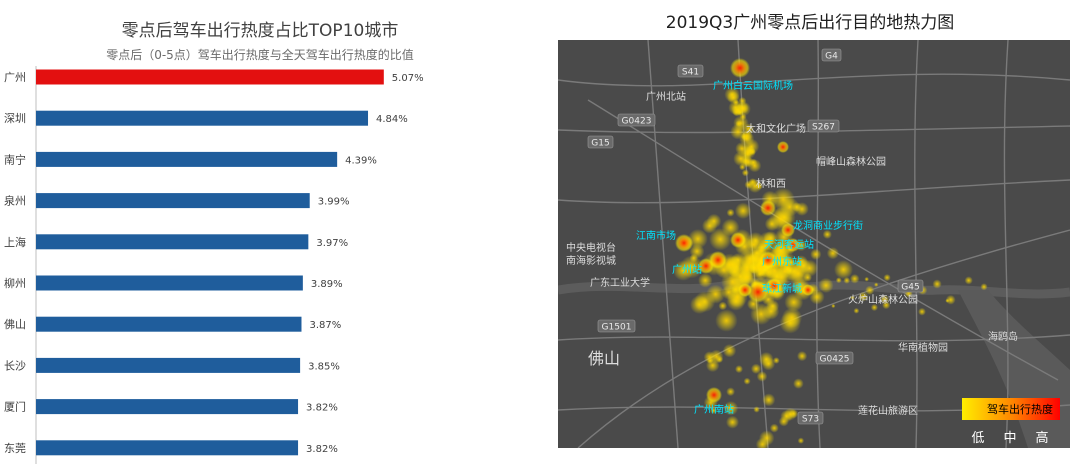 This screenshot has height=464, width=1080. I want to click on svg-text: G15, so click(600, 144).